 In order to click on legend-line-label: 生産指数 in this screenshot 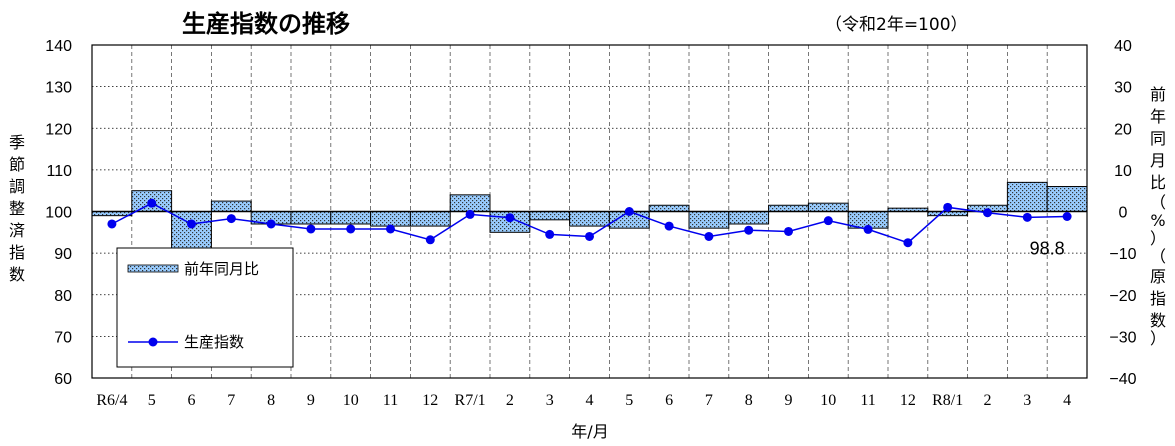, I will do `click(214, 342)`.